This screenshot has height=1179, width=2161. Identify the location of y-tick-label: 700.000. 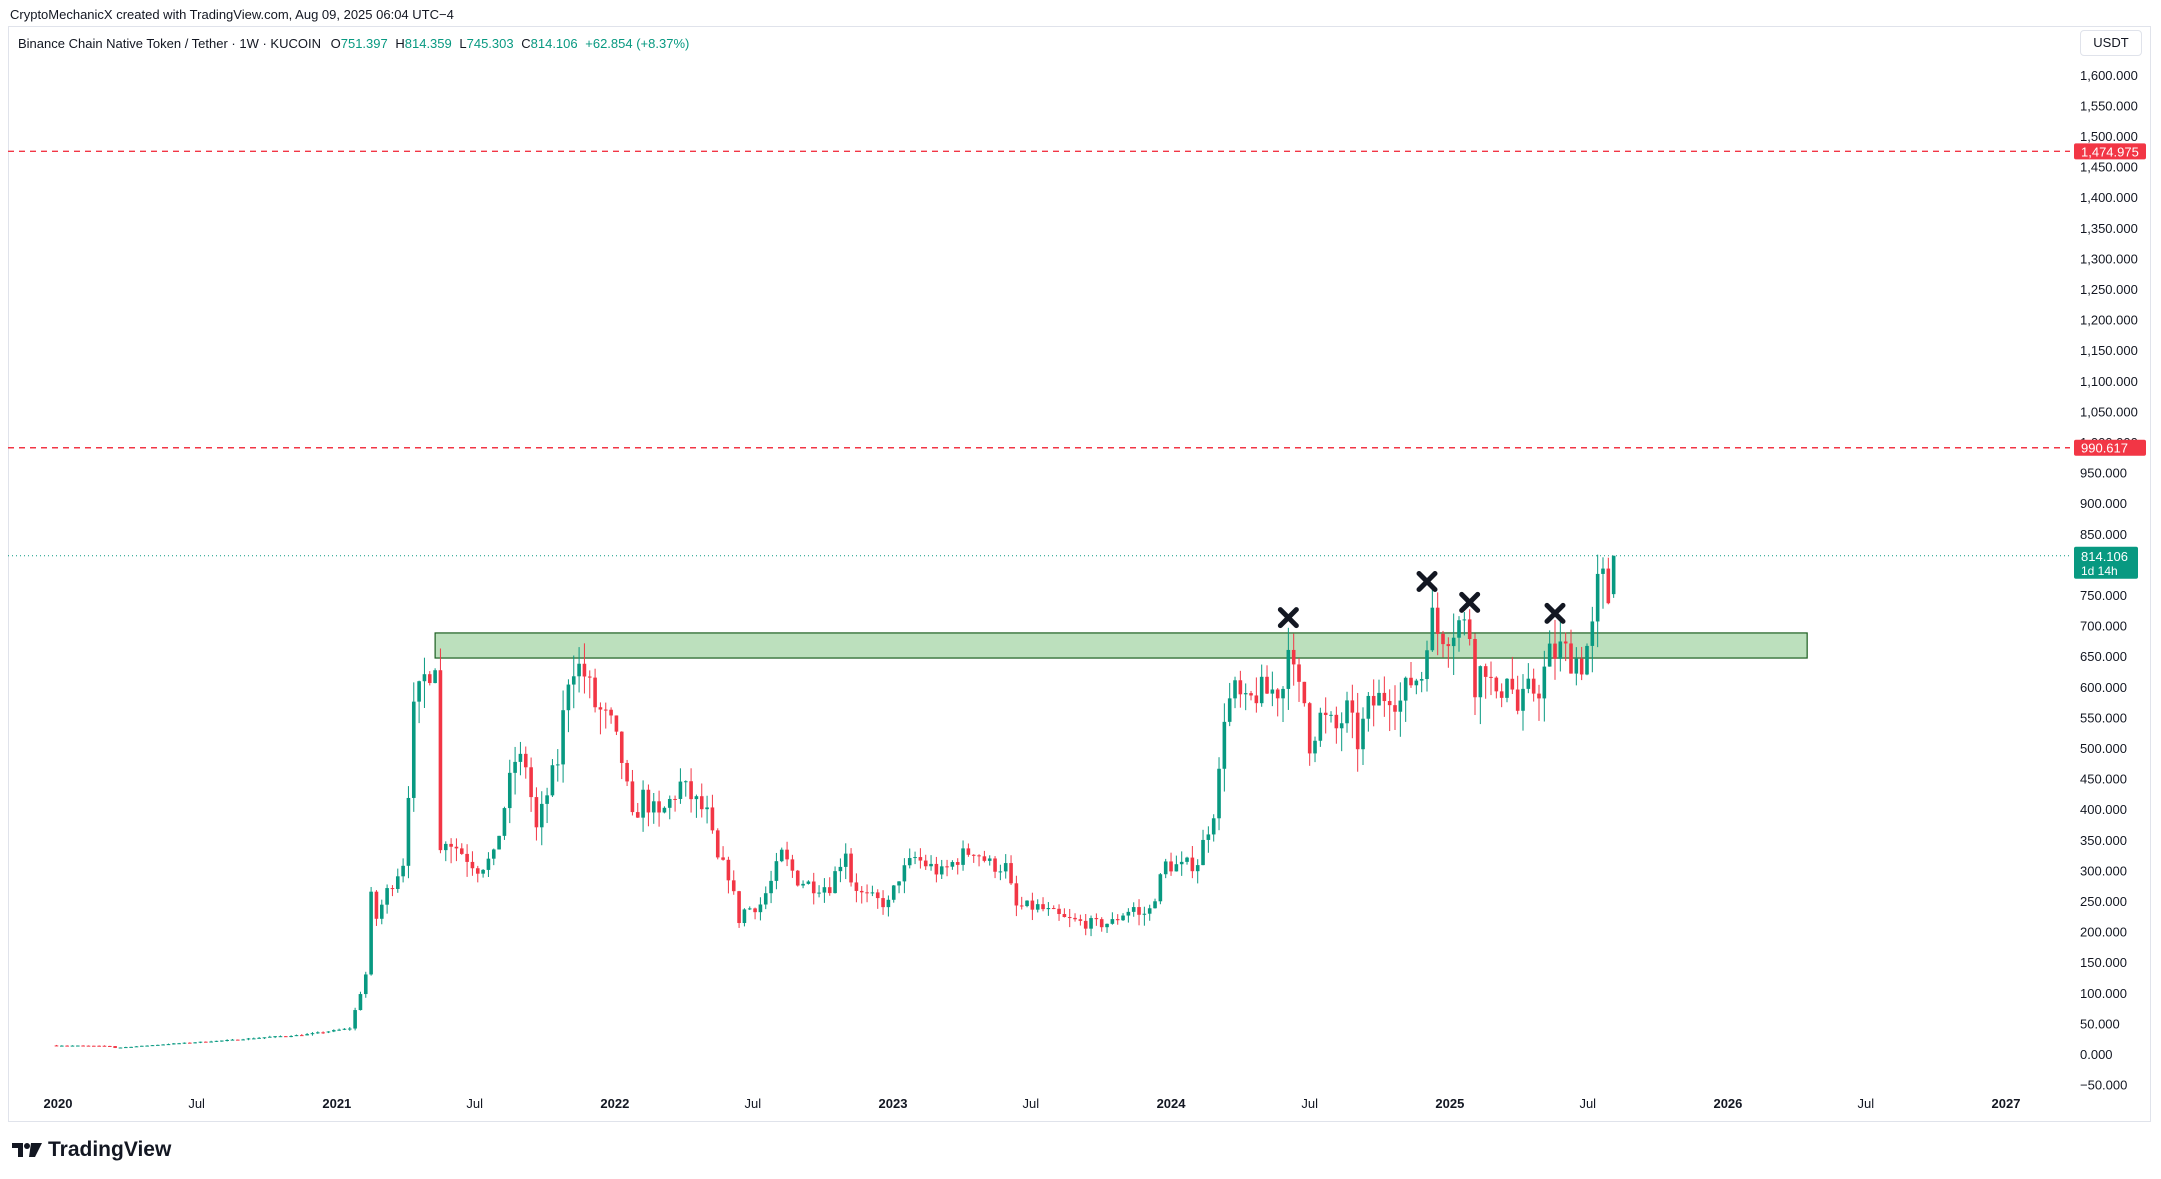
(2103, 626).